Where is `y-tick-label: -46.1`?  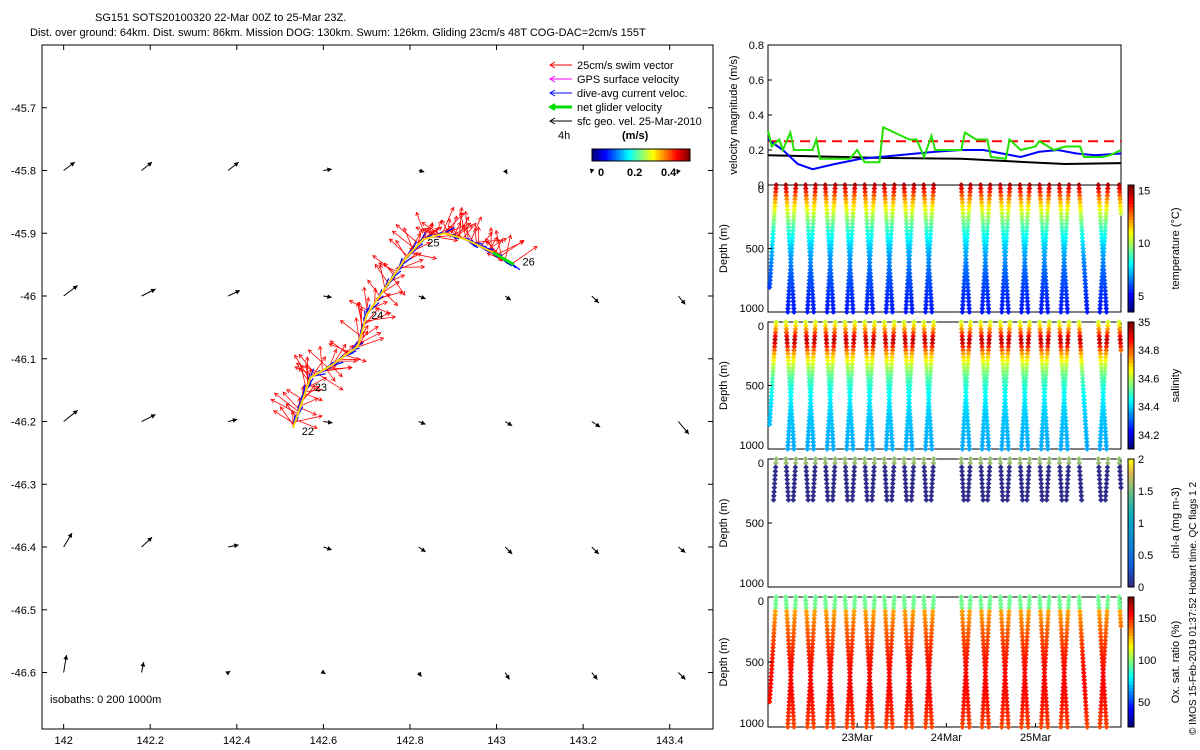 y-tick-label: -46.1 is located at coordinates (23, 360).